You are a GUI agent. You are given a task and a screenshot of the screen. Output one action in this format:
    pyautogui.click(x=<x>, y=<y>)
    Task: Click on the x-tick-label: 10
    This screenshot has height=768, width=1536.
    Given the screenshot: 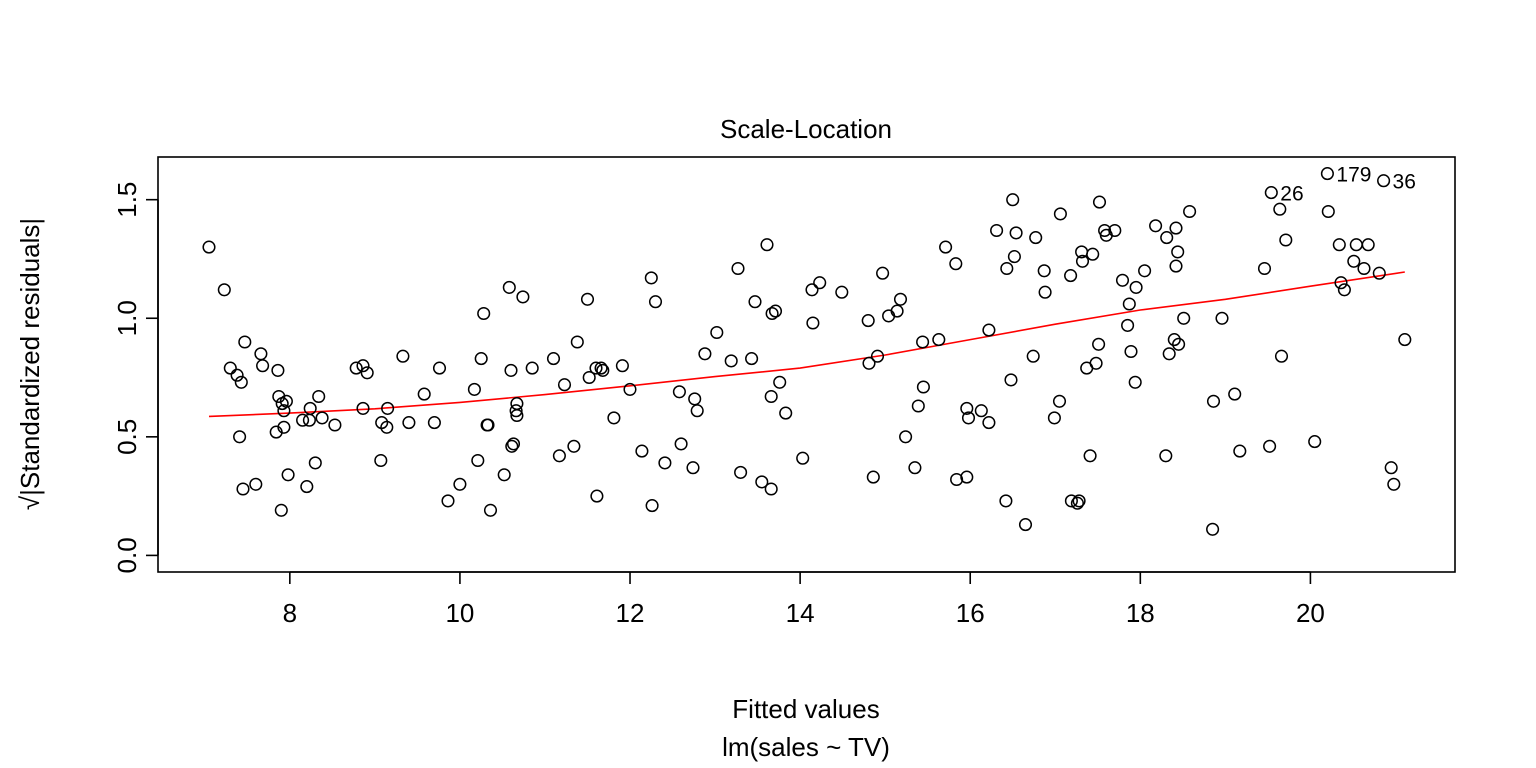 What is the action you would take?
    pyautogui.click(x=459, y=613)
    